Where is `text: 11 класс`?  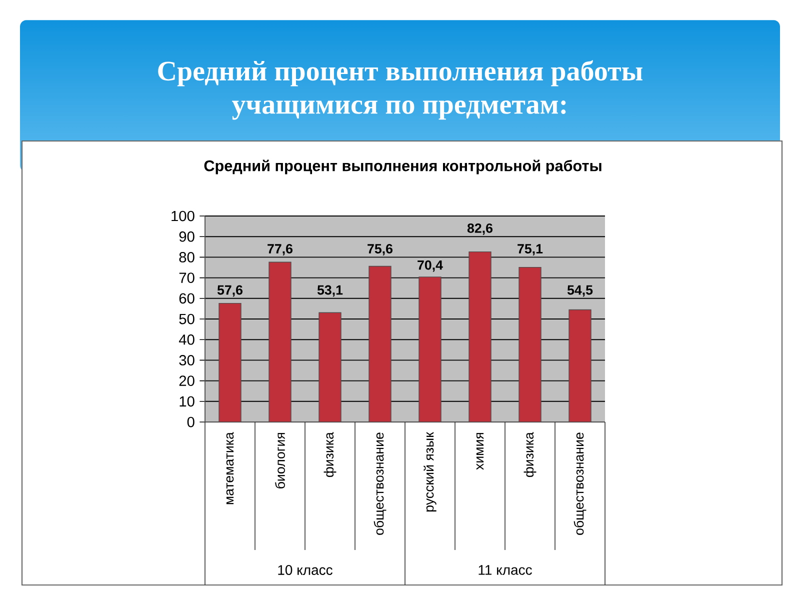 text: 11 класс is located at coordinates (505, 570).